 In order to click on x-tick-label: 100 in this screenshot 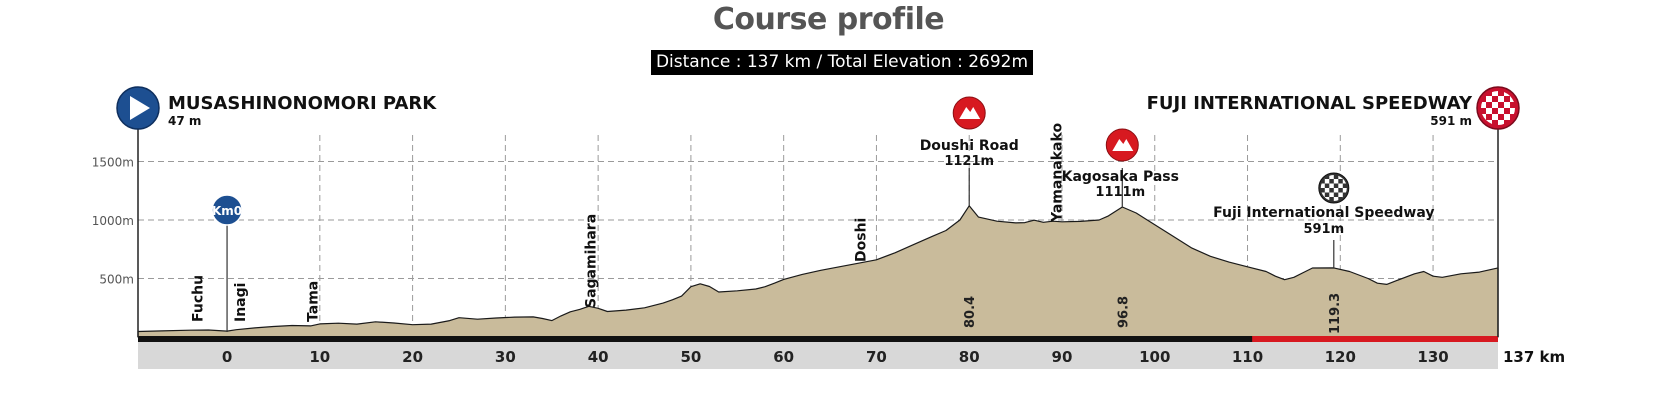, I will do `click(1154, 357)`.